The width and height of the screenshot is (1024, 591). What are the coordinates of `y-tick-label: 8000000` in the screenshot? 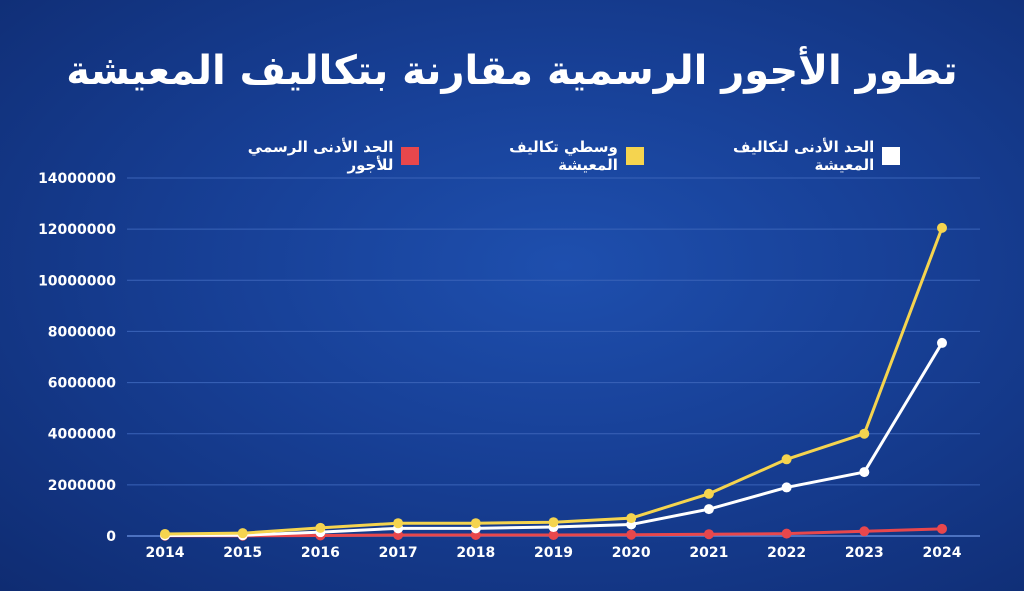 It's located at (82, 332).